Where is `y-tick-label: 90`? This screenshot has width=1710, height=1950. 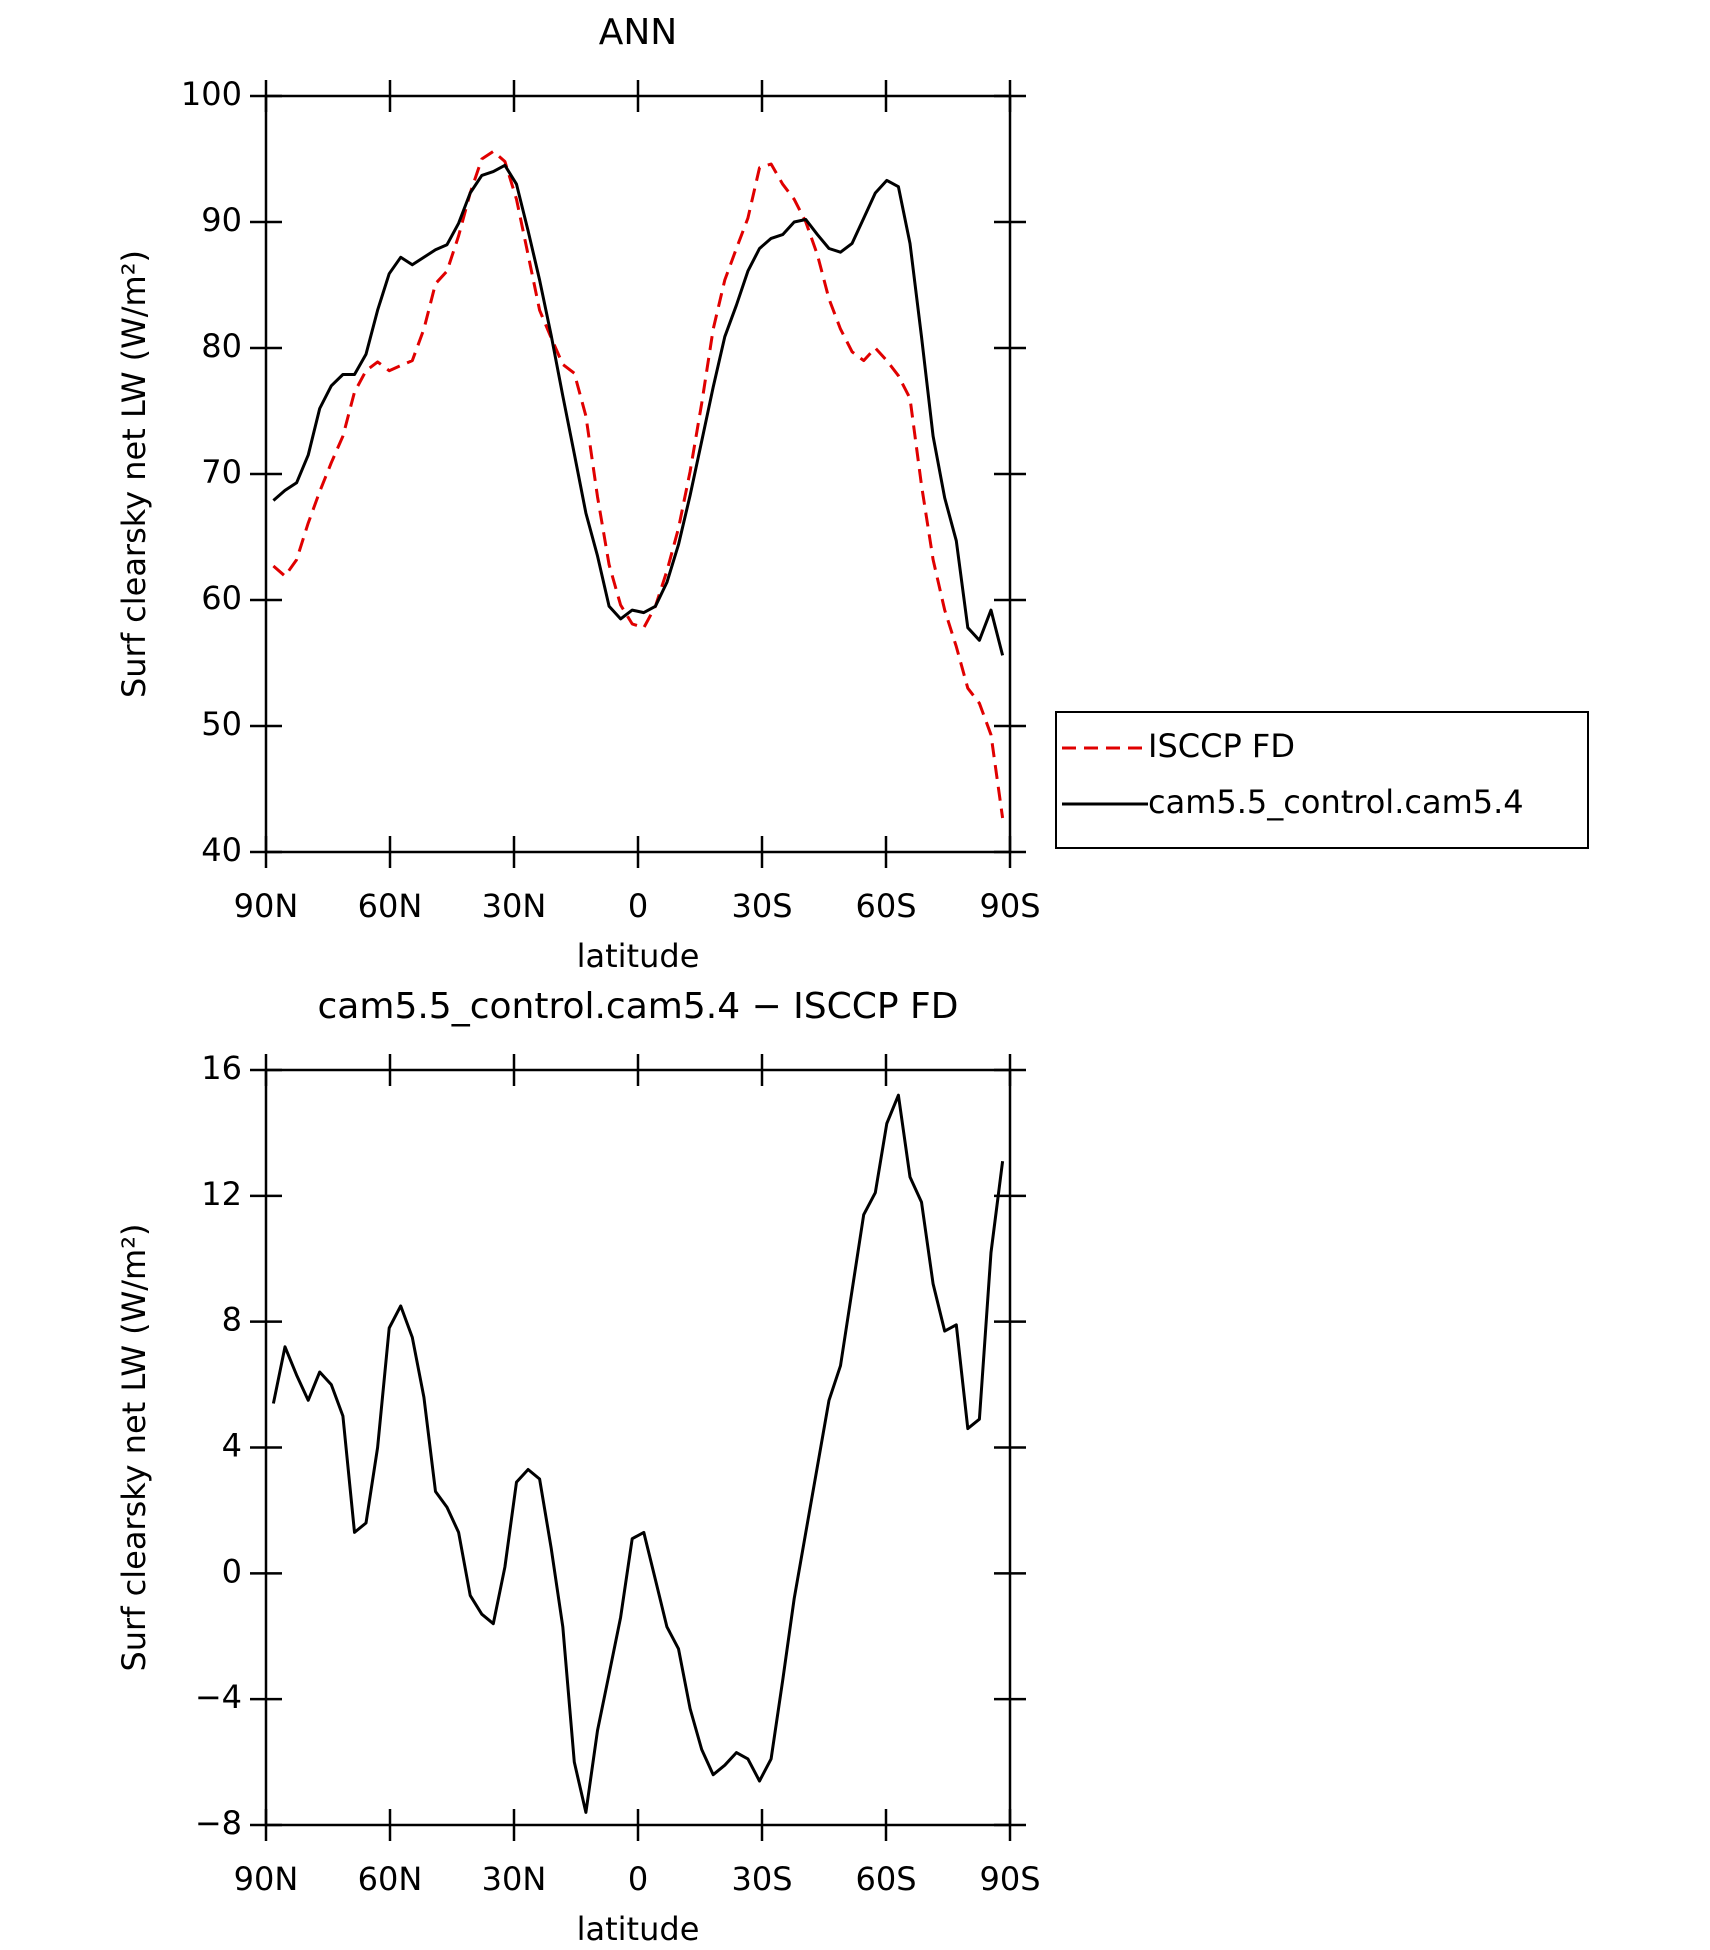
y-tick-label: 90 is located at coordinates (221, 220).